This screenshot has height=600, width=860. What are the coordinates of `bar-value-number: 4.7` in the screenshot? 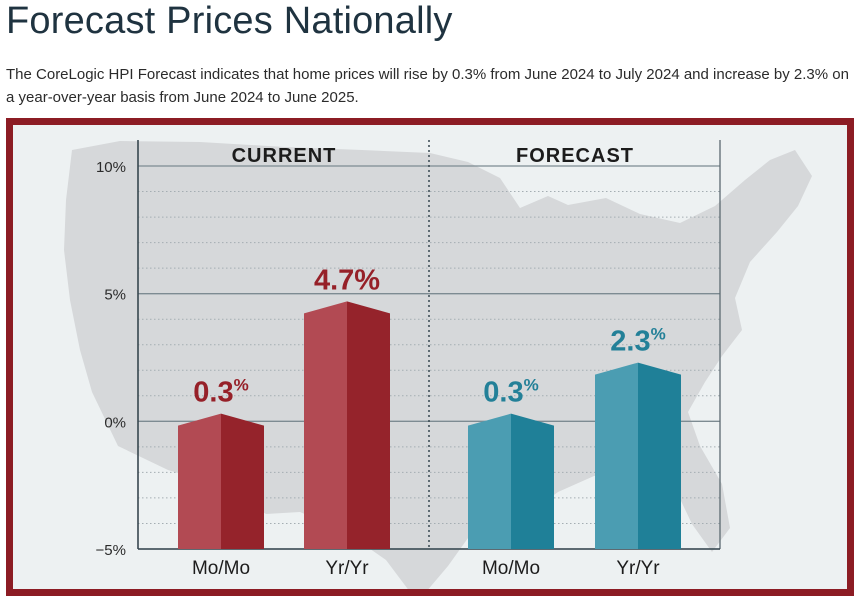 It's located at (334, 280).